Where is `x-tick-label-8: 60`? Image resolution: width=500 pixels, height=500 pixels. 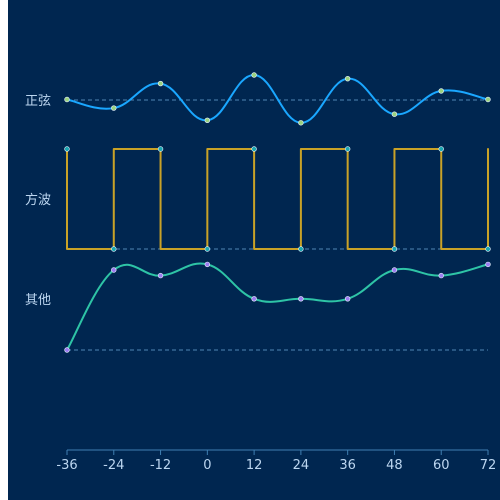 x-tick-label-8: 60 is located at coordinates (441, 465).